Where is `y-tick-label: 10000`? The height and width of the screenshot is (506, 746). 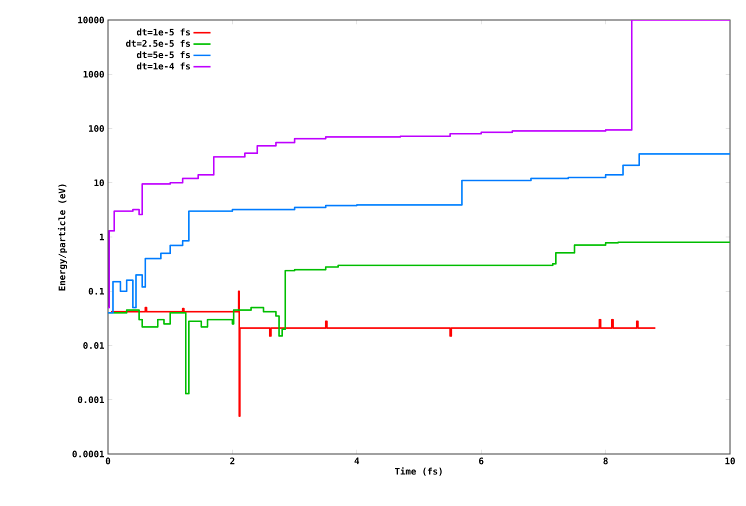
y-tick-label: 10000 is located at coordinates (91, 20).